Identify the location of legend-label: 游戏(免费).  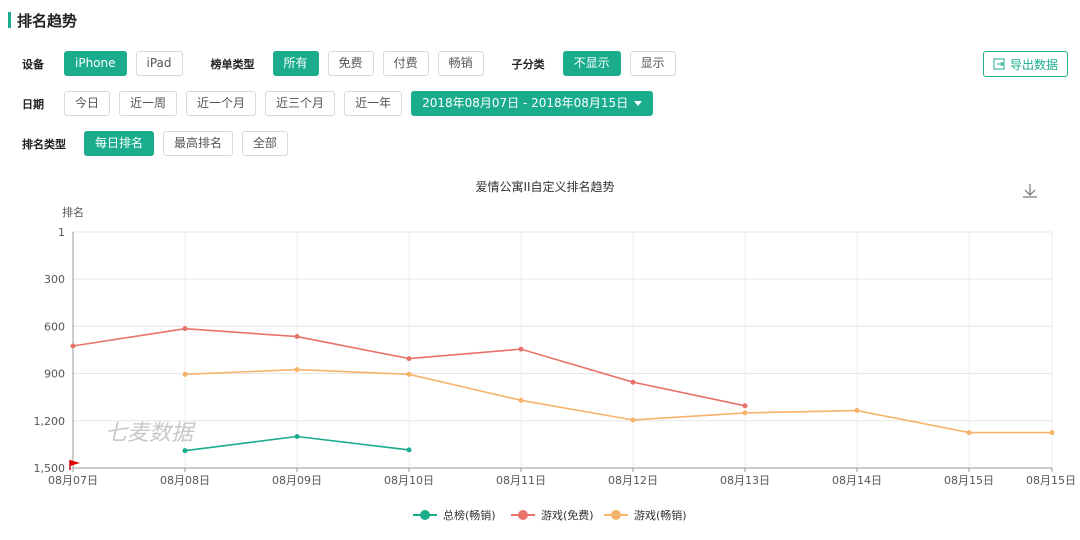
(567, 515).